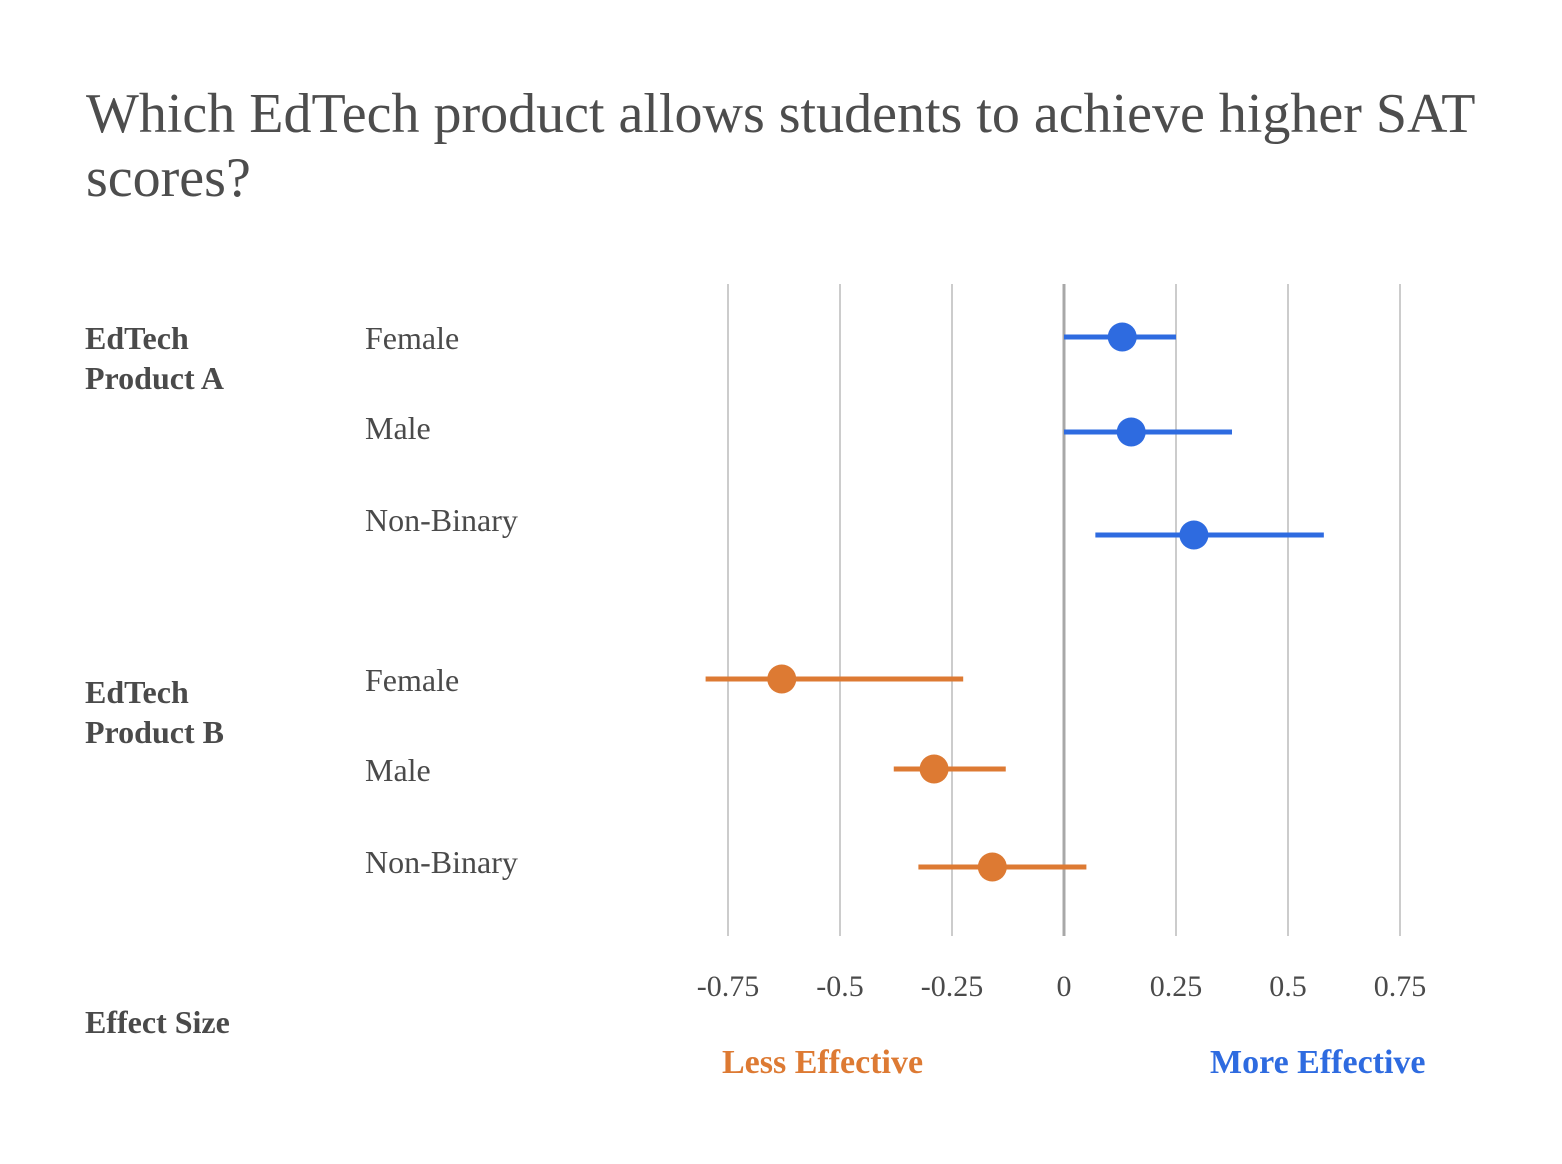 Image resolution: width=1562 pixels, height=1164 pixels. I want to click on group-label-line: Product B, so click(154, 732).